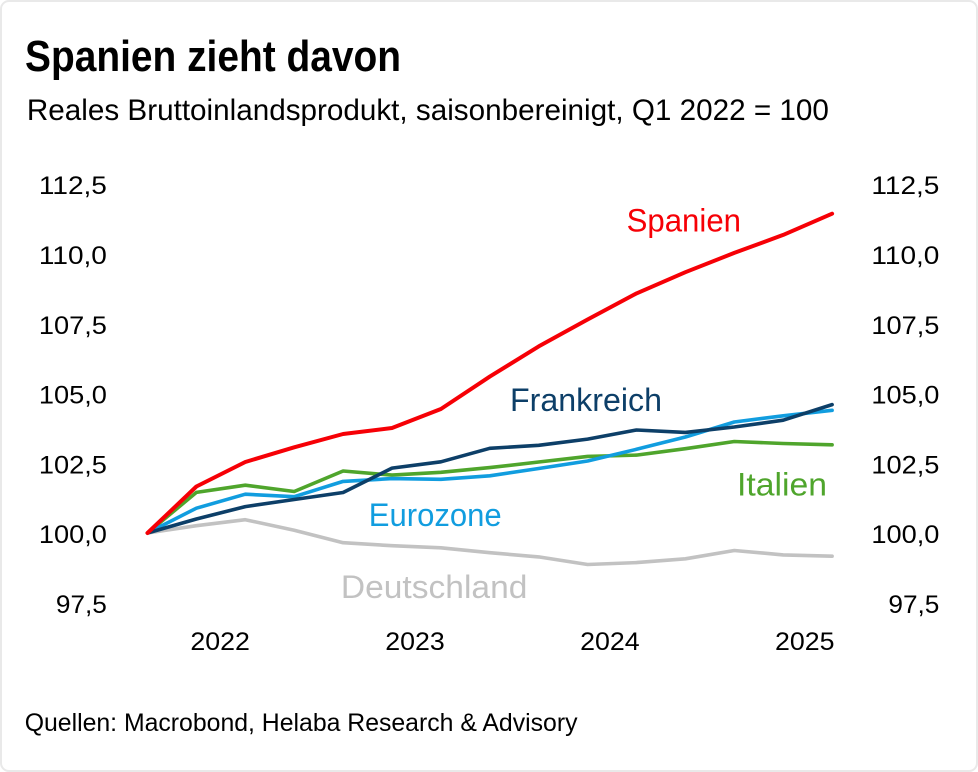 This screenshot has height=772, width=978. What do you see at coordinates (213, 57) in the screenshot?
I see `svg-text: Spanien zieht davon` at bounding box center [213, 57].